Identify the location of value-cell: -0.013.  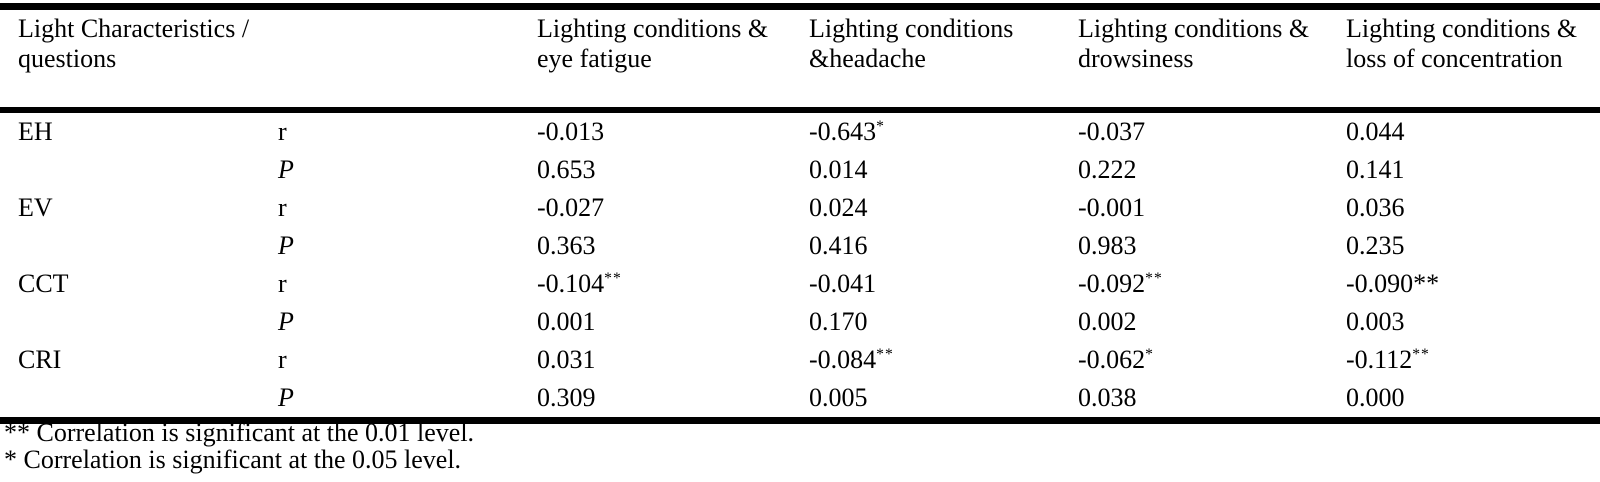
(571, 131).